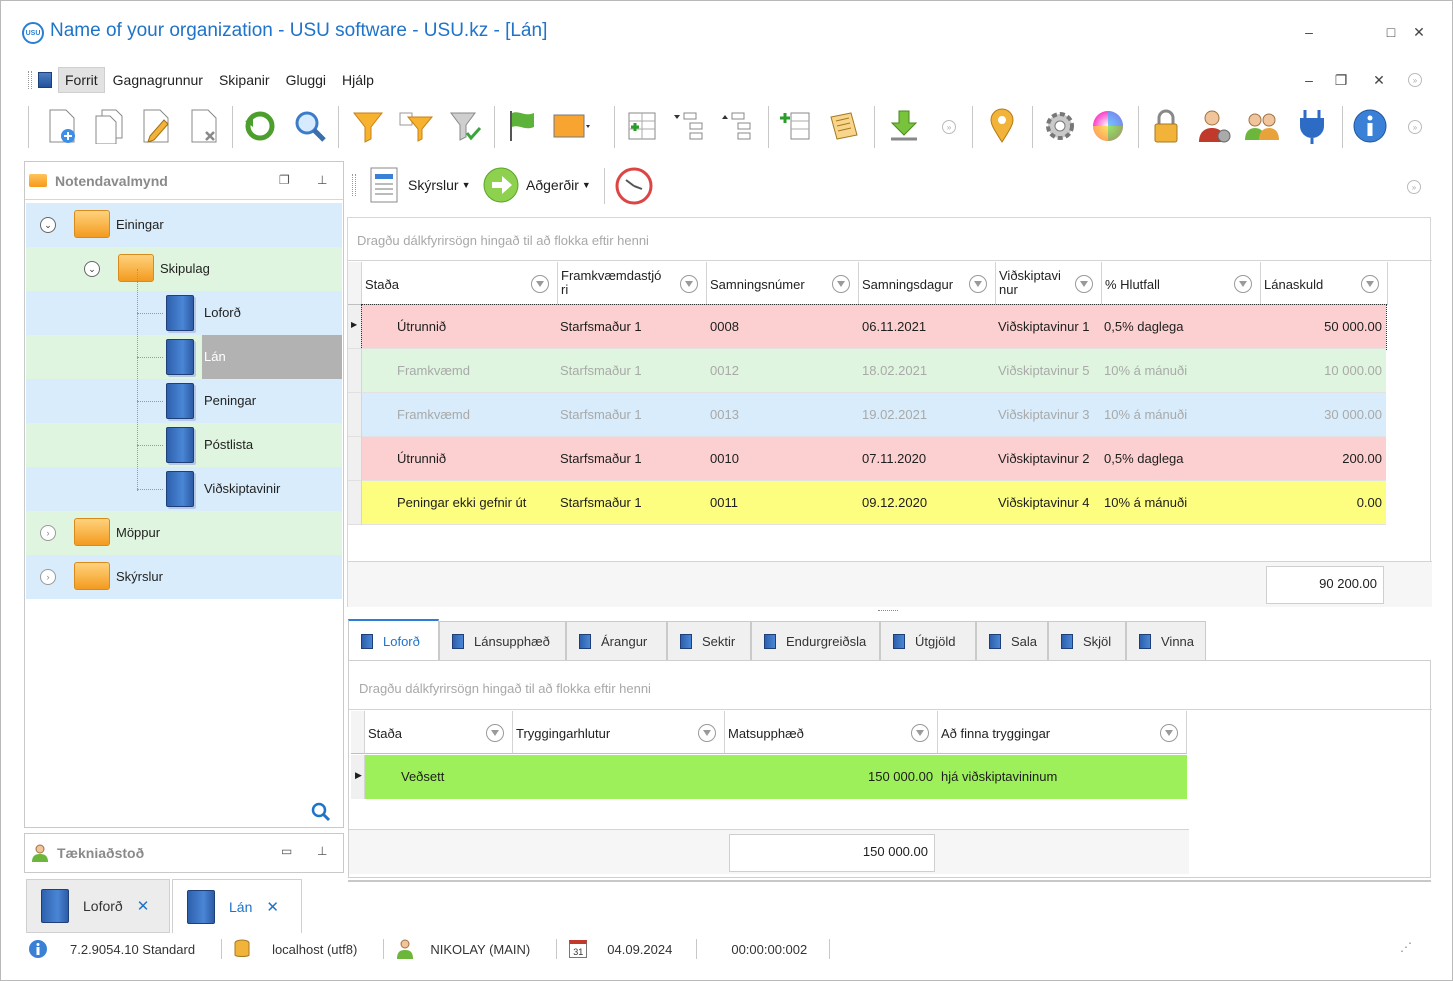 This screenshot has width=1453, height=981. I want to click on toolbar-expand-icon-2: », so click(1415, 127).